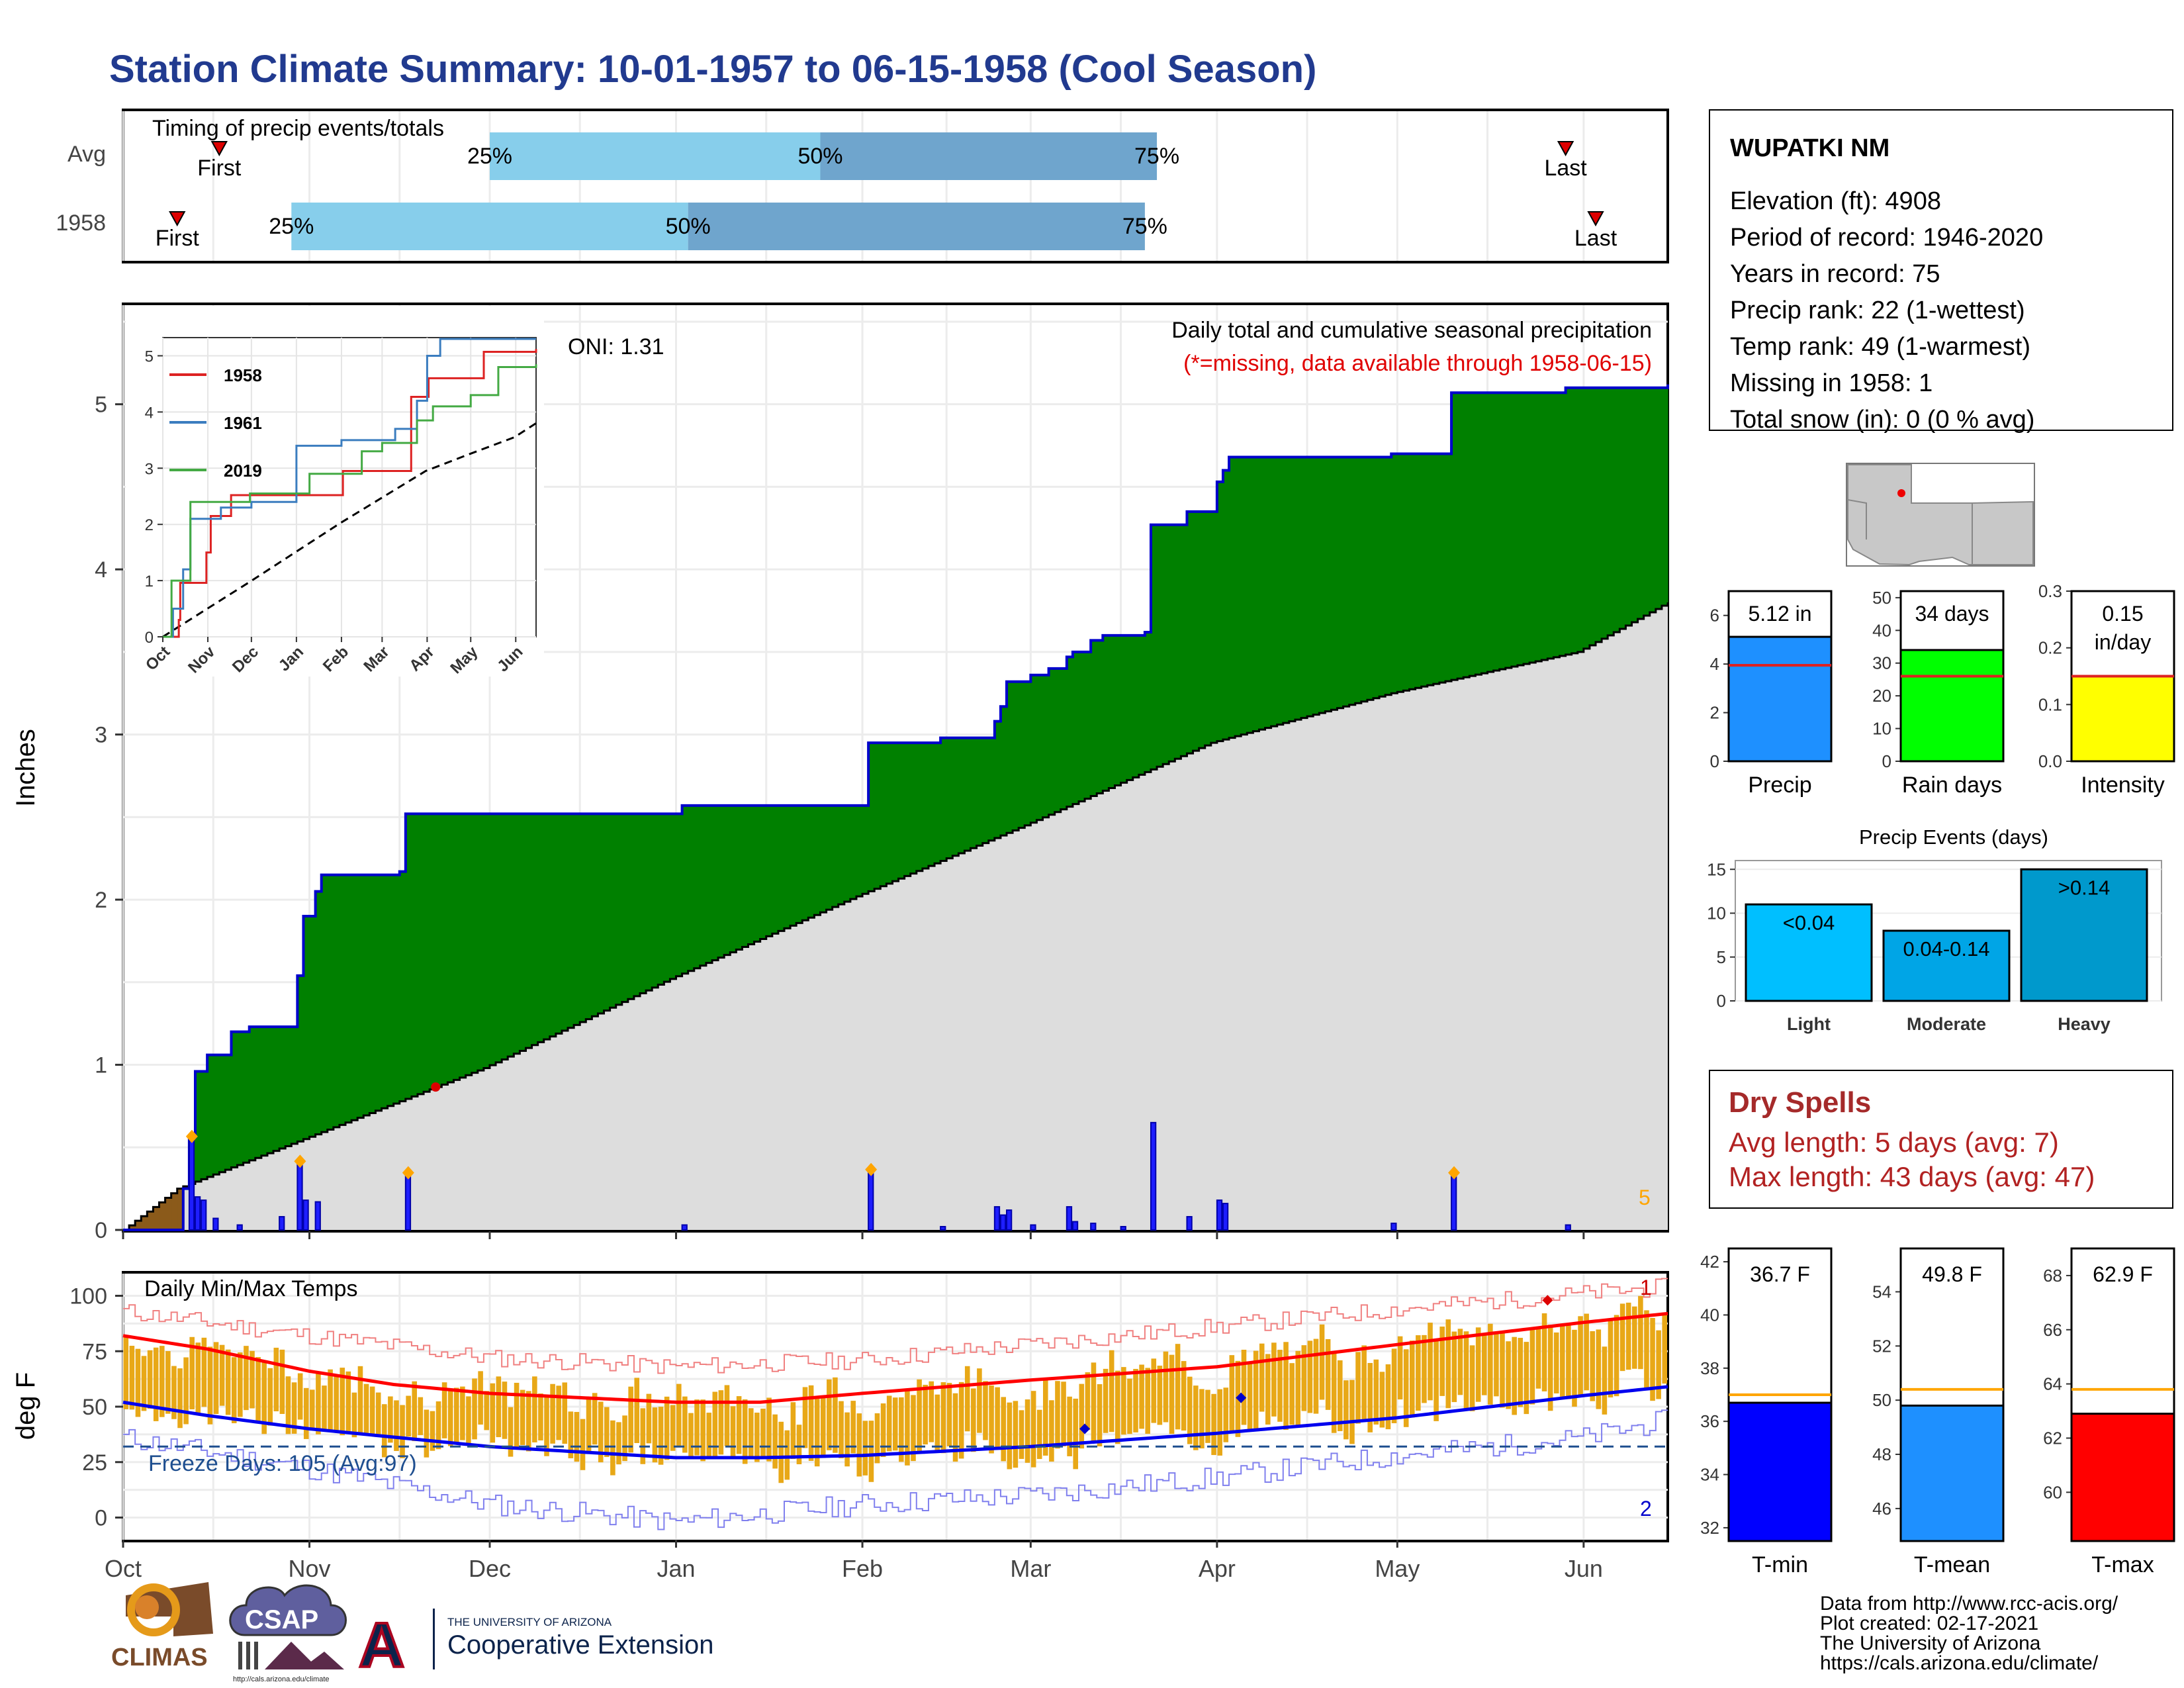  Describe the element at coordinates (1881, 1400) in the screenshot. I see `temp-bar-tick-label: 50` at that location.